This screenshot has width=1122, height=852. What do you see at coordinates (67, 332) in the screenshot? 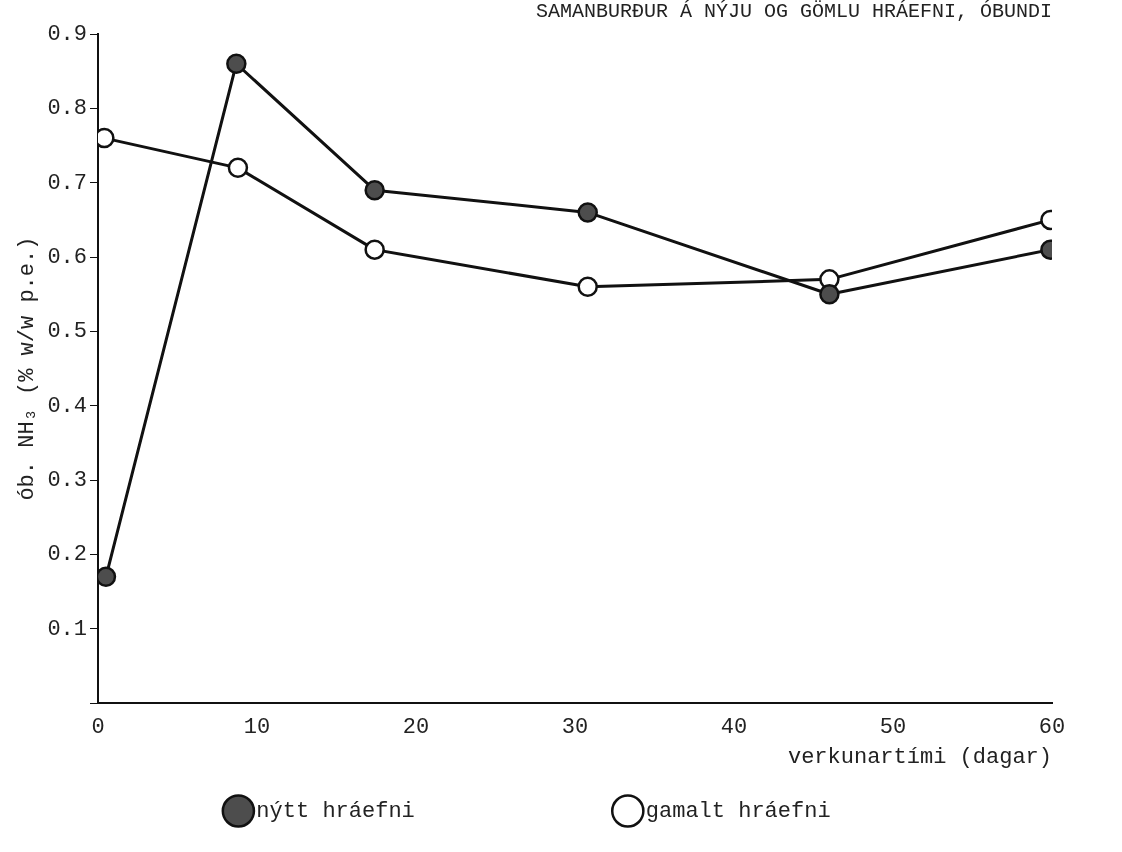
I see `y-tick-label: 0.5` at bounding box center [67, 332].